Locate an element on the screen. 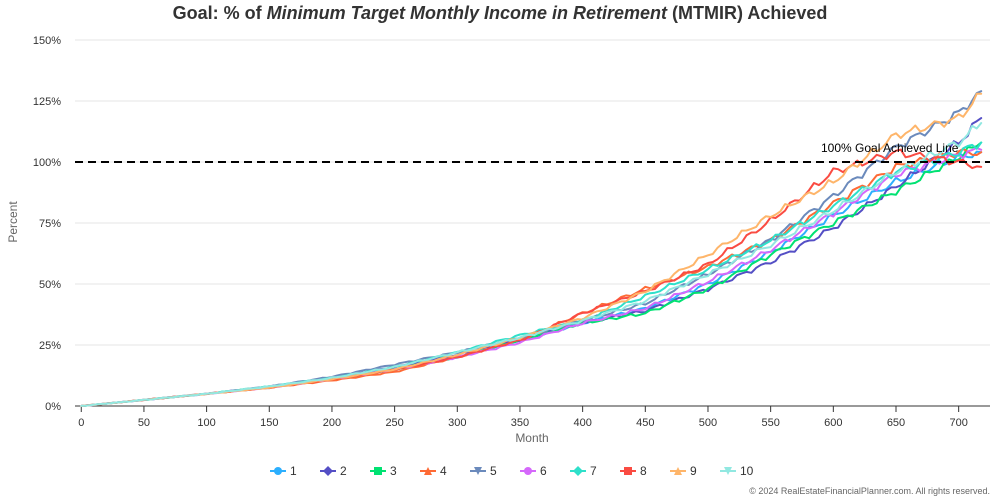  legend-item-6: 6 is located at coordinates (533, 471).